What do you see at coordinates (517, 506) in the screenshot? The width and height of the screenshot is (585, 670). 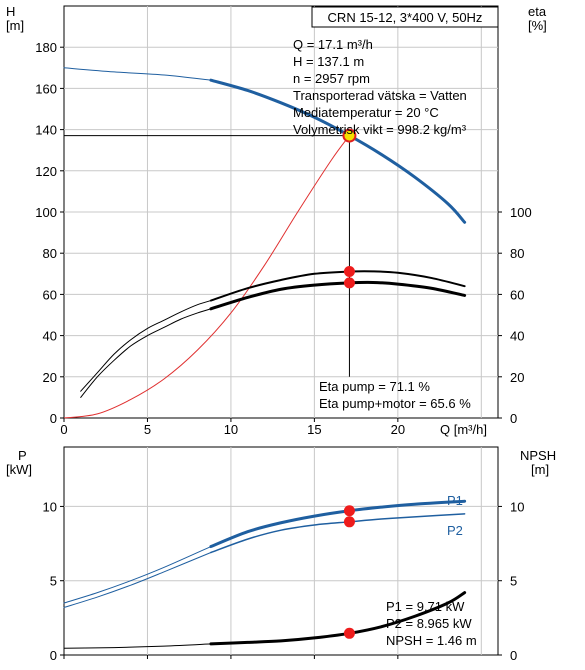 I see `bottom-right-tick-label: 10` at bounding box center [517, 506].